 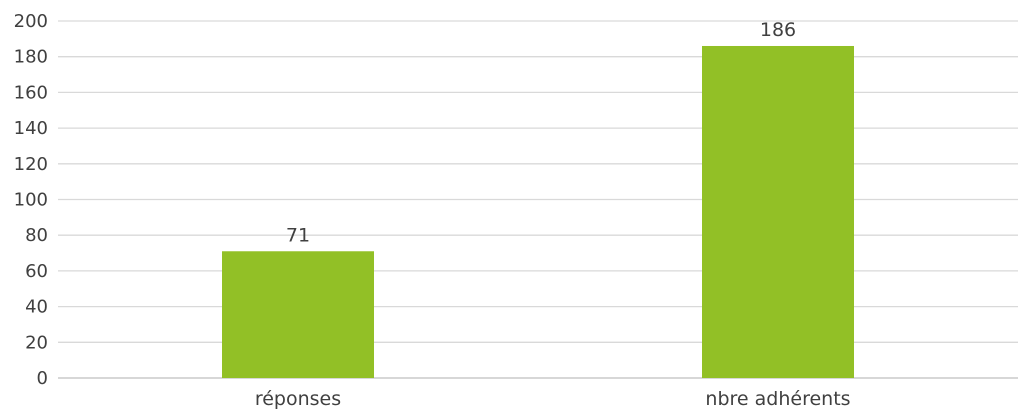 What do you see at coordinates (36, 342) in the screenshot?
I see `y-tick-label: 20` at bounding box center [36, 342].